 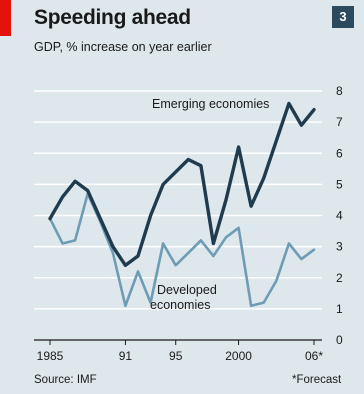 What do you see at coordinates (5, 18) in the screenshot?
I see `red-corner-tag` at bounding box center [5, 18].